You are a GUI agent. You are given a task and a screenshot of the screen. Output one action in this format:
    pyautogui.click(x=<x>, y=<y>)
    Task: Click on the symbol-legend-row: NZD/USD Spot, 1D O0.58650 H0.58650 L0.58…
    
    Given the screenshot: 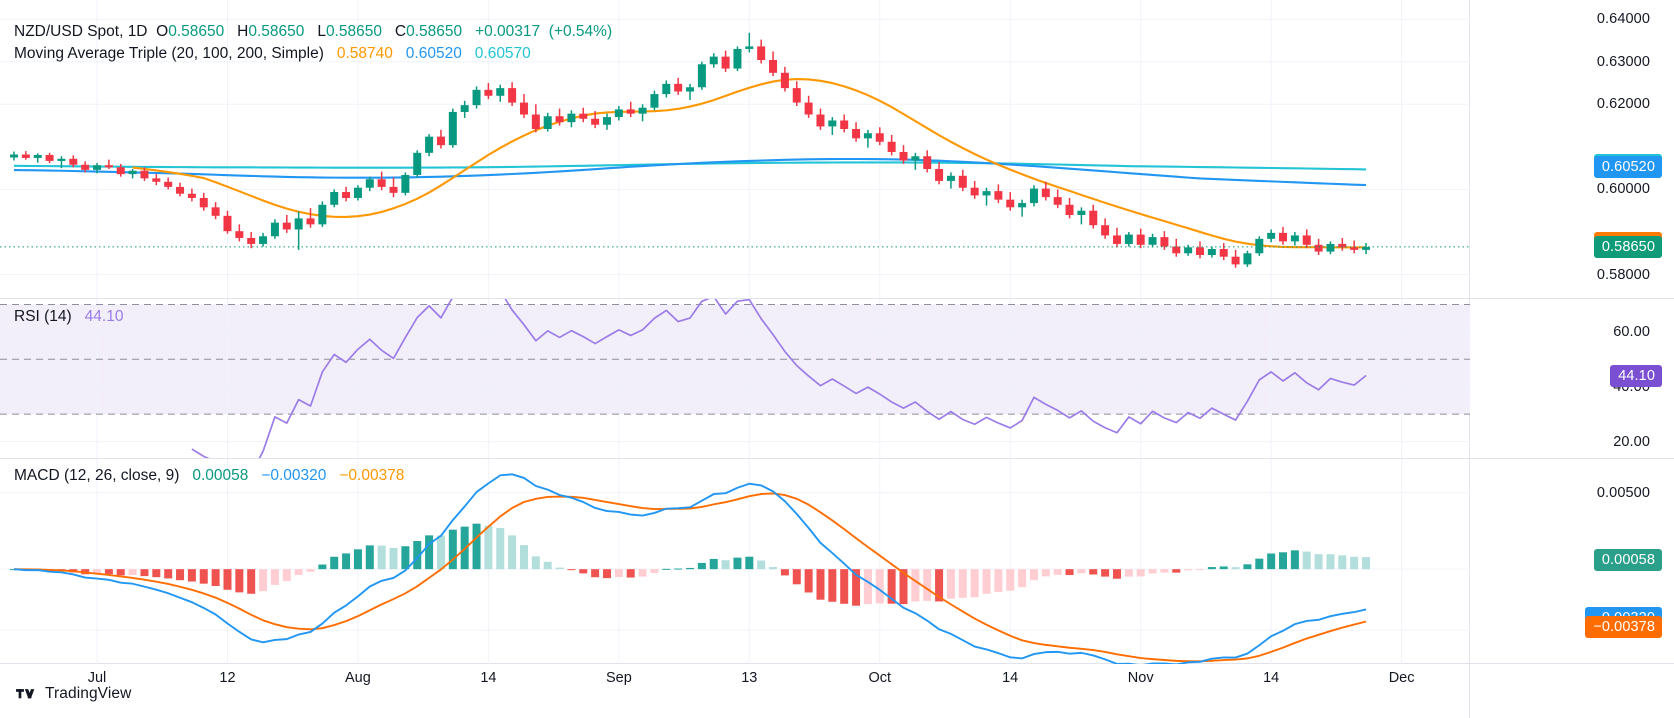 What is the action you would take?
    pyautogui.click(x=313, y=32)
    